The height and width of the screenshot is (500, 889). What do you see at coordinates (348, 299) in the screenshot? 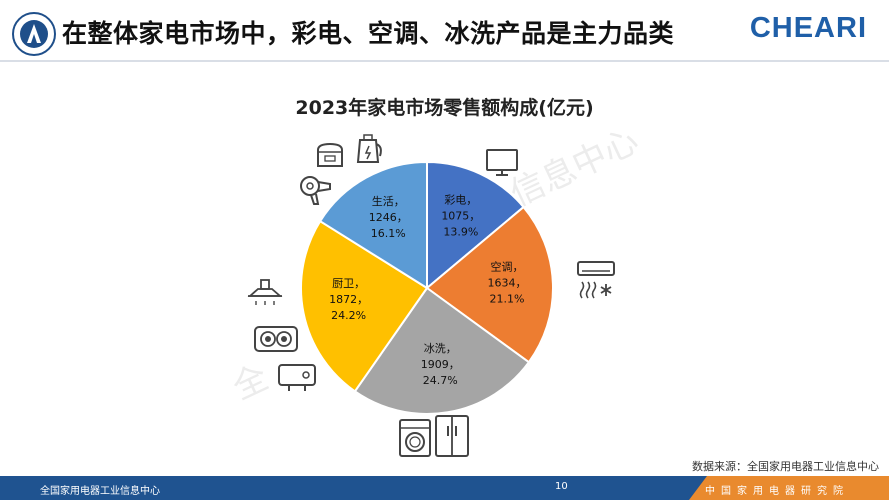
I see `pie-label-4: 厨卫， 1872， 24.2%` at bounding box center [348, 299].